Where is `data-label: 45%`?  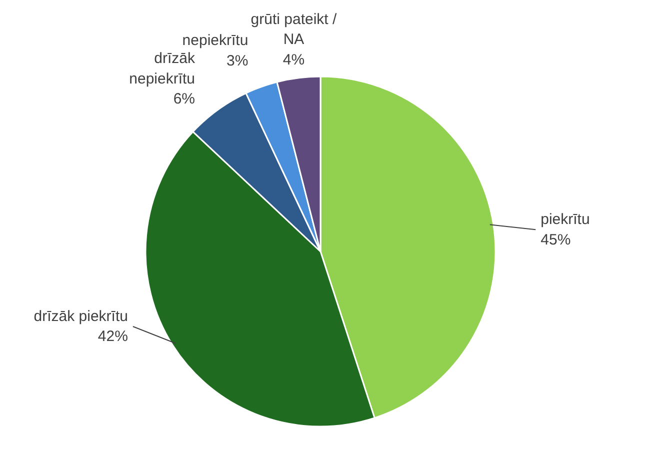 data-label: 45% is located at coordinates (555, 239).